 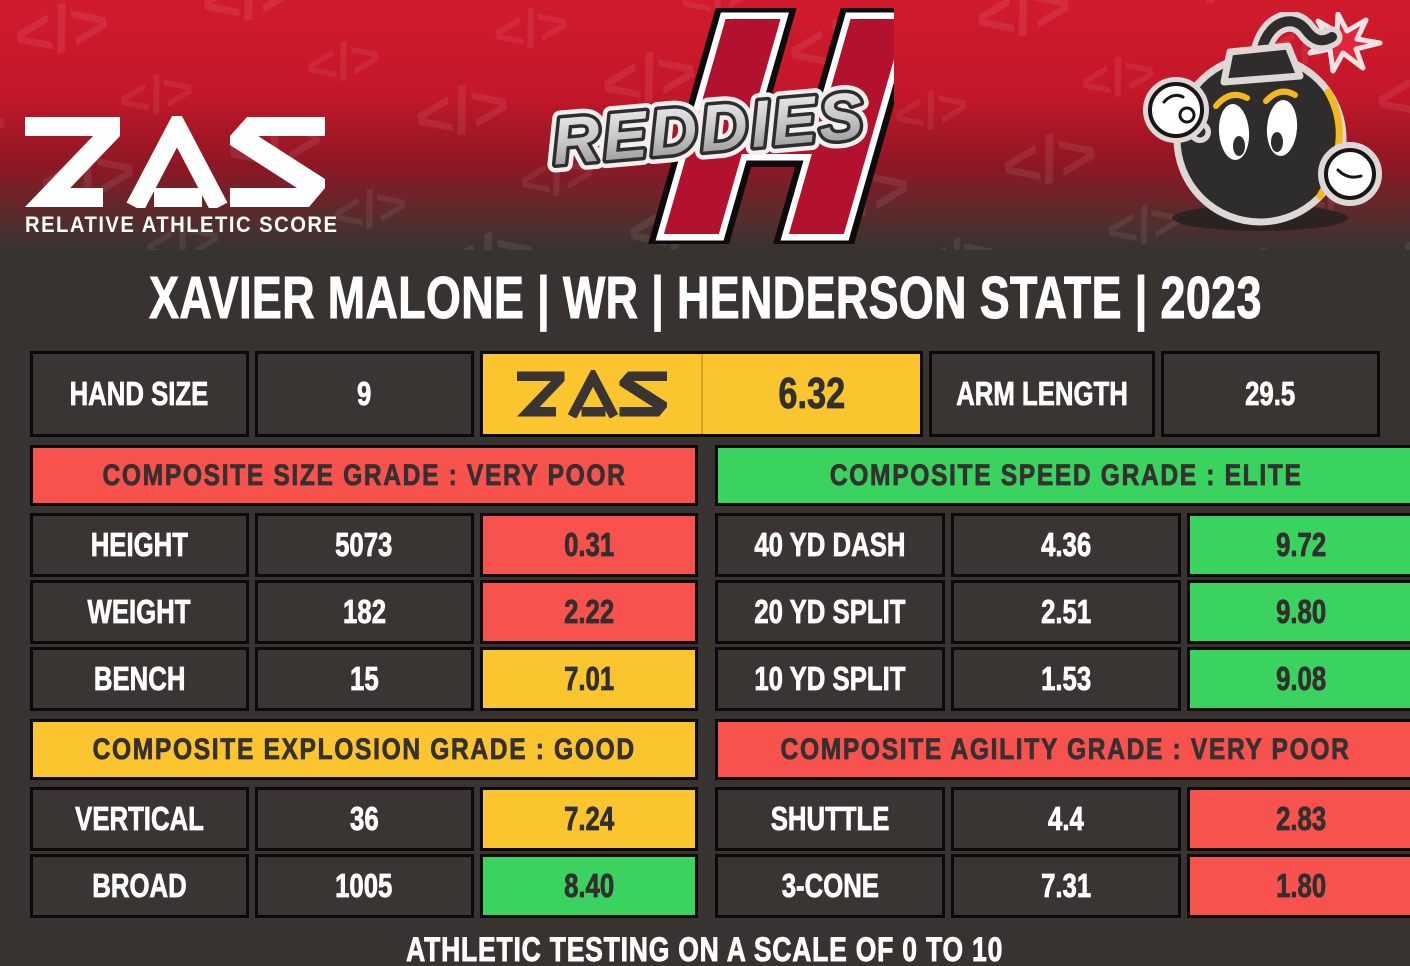 I want to click on stat-label-cell: 20 YD SPLIT, so click(x=830, y=612).